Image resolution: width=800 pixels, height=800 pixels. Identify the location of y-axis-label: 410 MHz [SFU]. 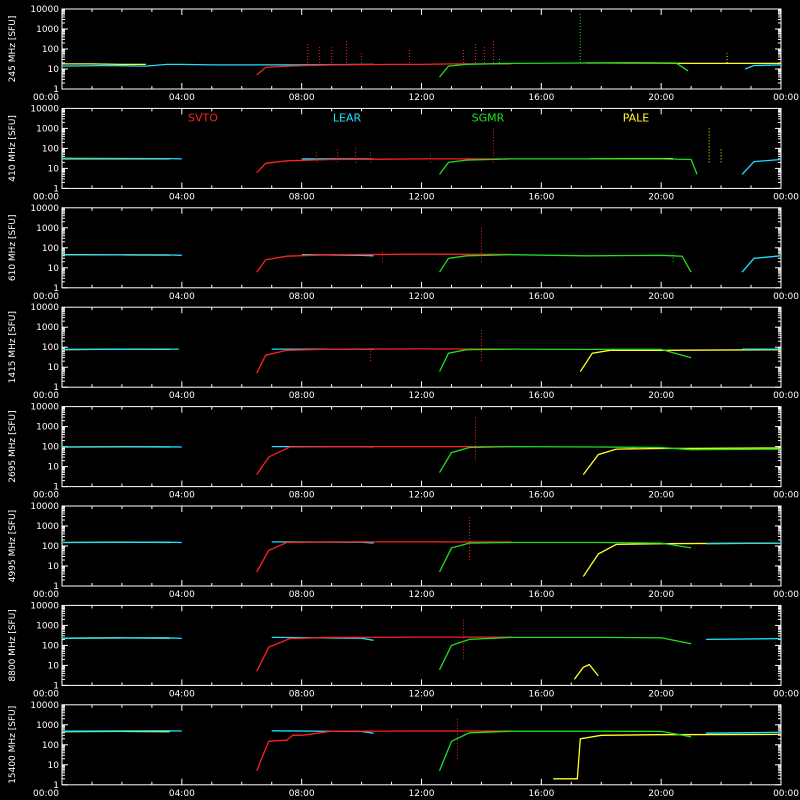
(13, 148).